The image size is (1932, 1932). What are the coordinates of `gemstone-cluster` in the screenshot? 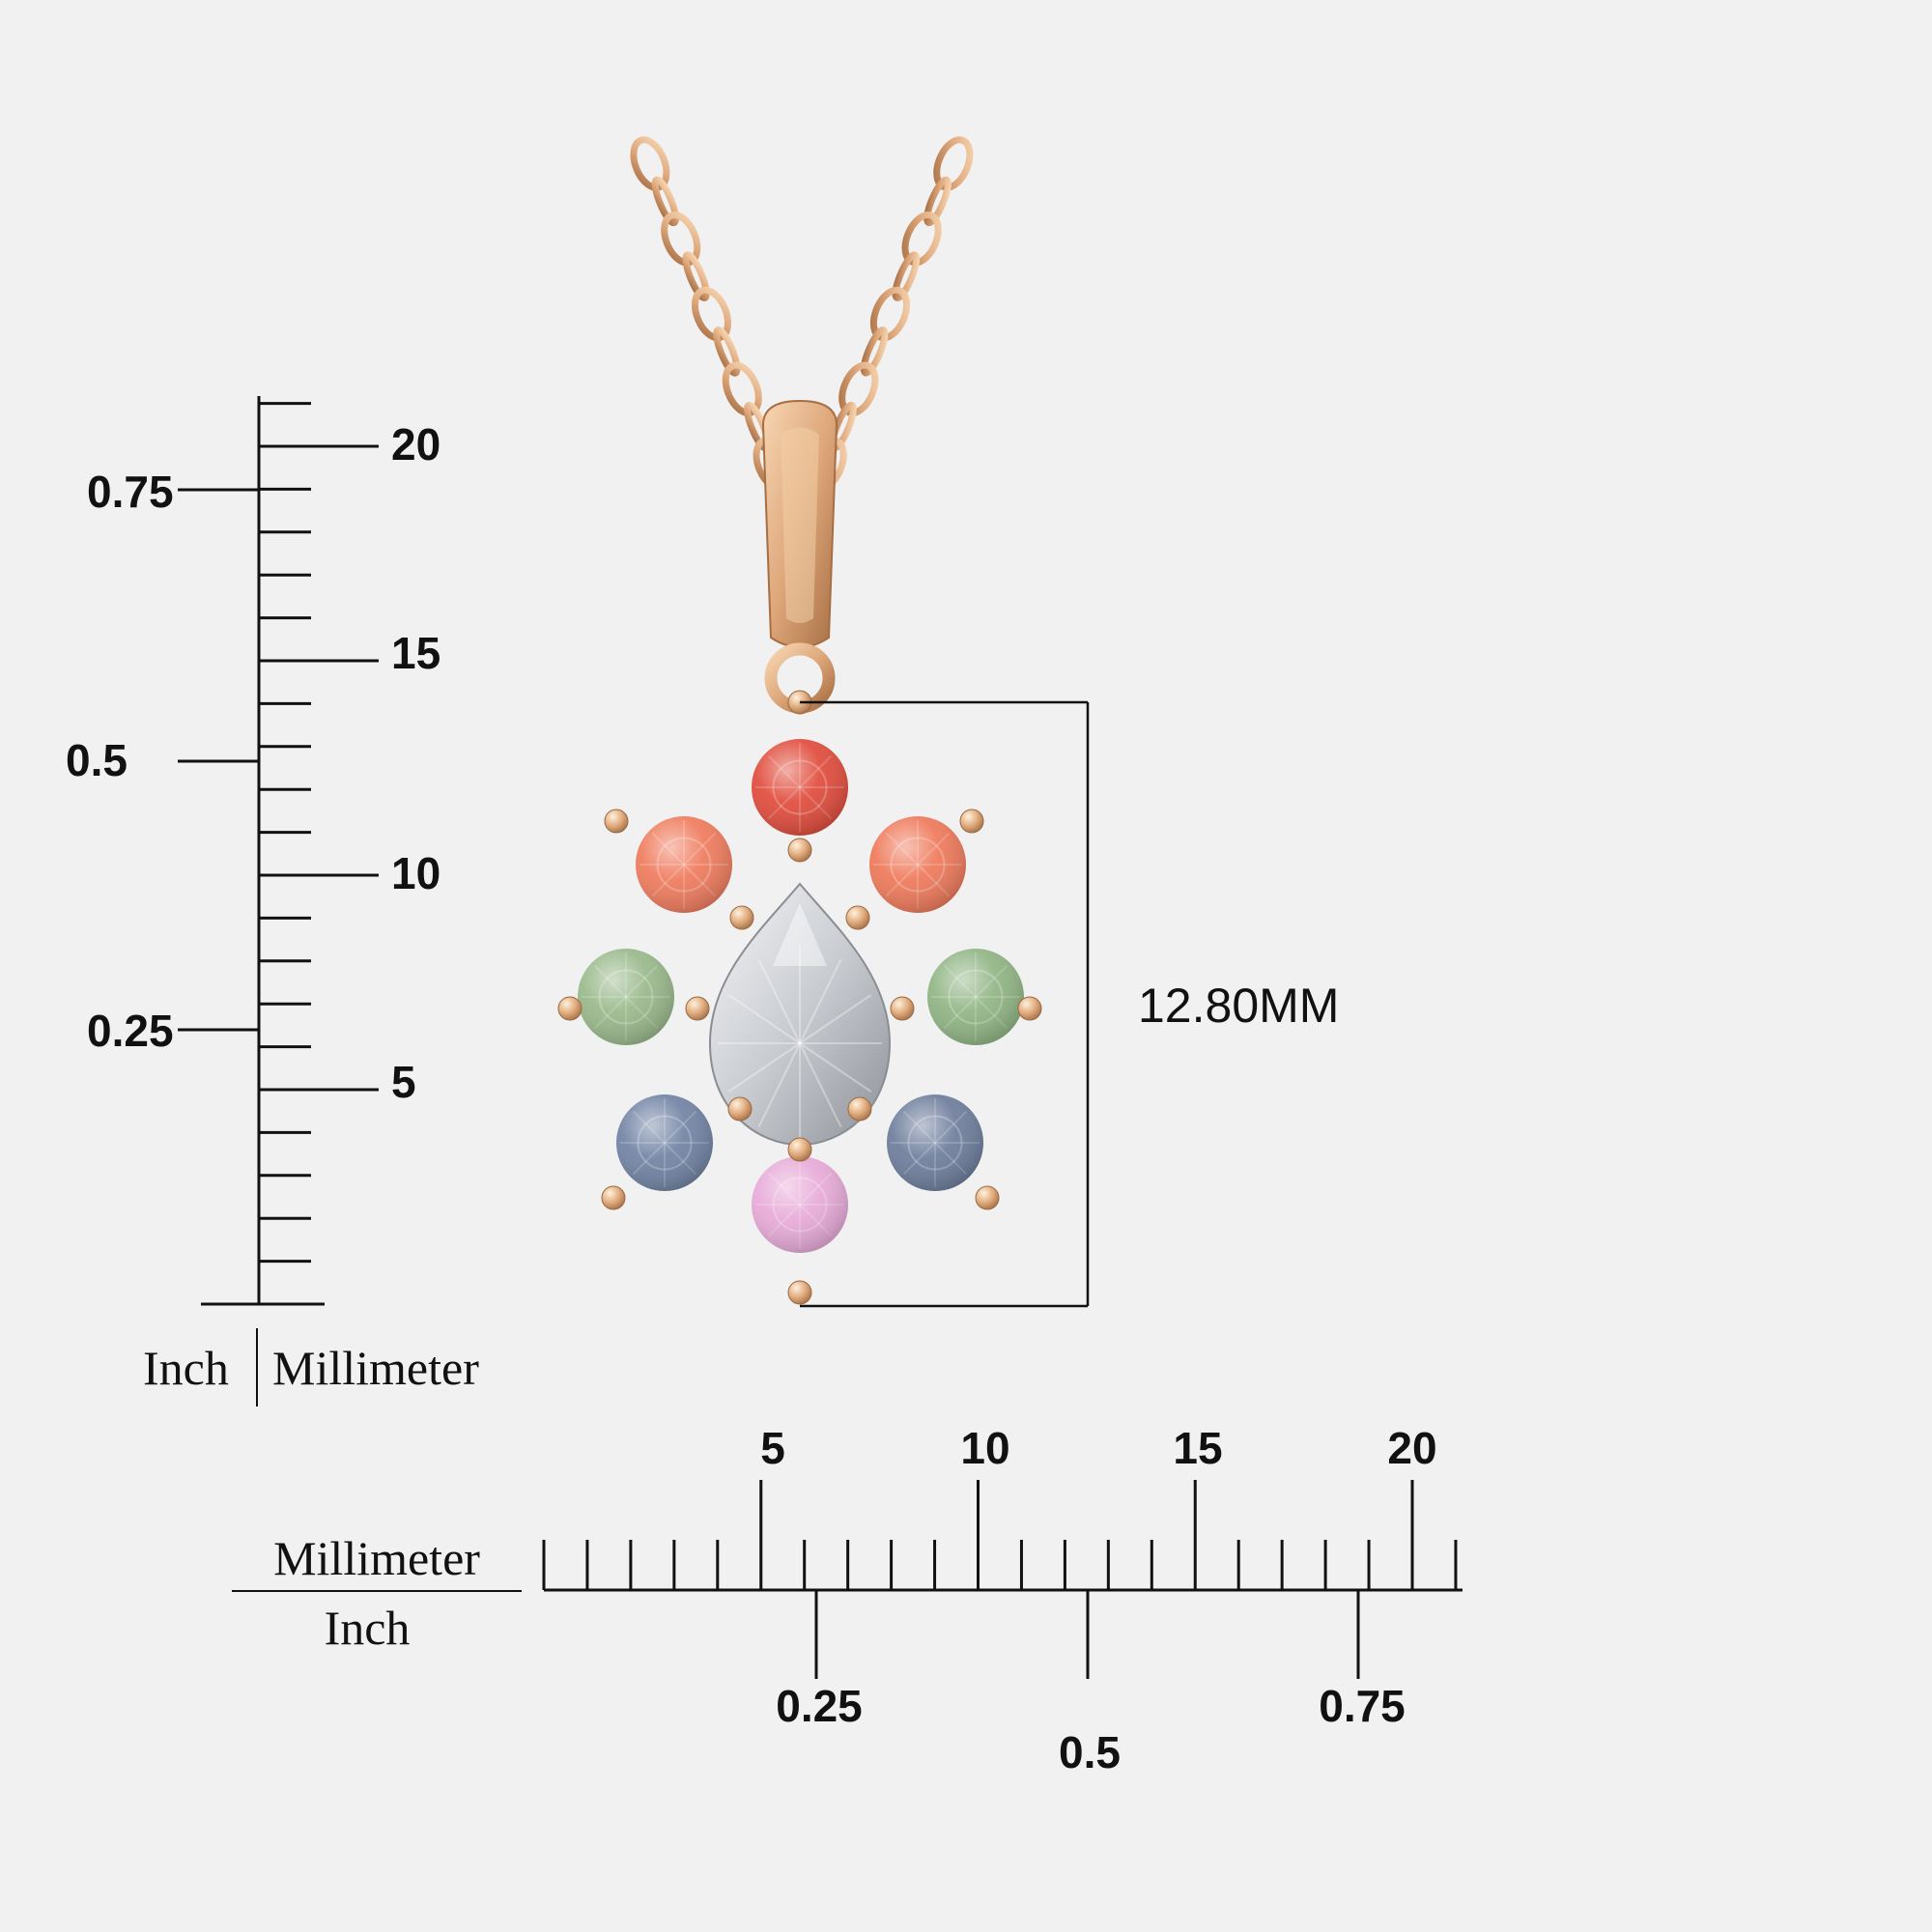 It's located at (801, 996).